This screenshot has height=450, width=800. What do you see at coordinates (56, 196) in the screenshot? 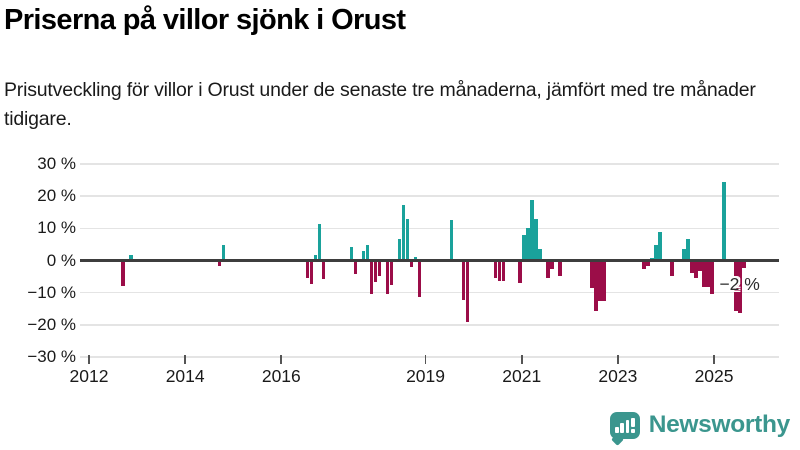
I see `y-axis-label: 20 %` at bounding box center [56, 196].